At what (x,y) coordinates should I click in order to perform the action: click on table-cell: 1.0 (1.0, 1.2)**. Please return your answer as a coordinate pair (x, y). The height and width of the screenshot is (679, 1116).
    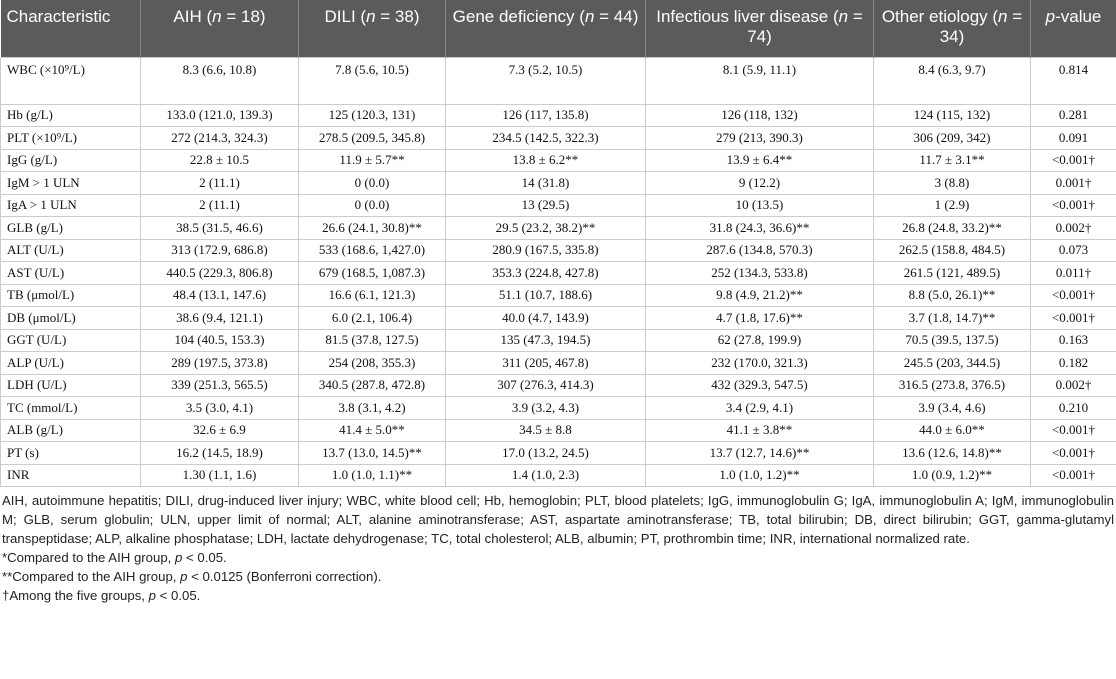
    Looking at the image, I should click on (759, 475).